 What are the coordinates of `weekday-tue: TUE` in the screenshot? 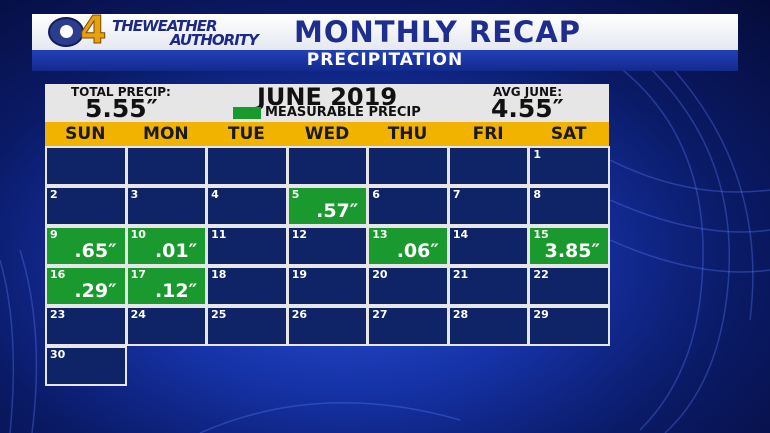 It's located at (246, 134).